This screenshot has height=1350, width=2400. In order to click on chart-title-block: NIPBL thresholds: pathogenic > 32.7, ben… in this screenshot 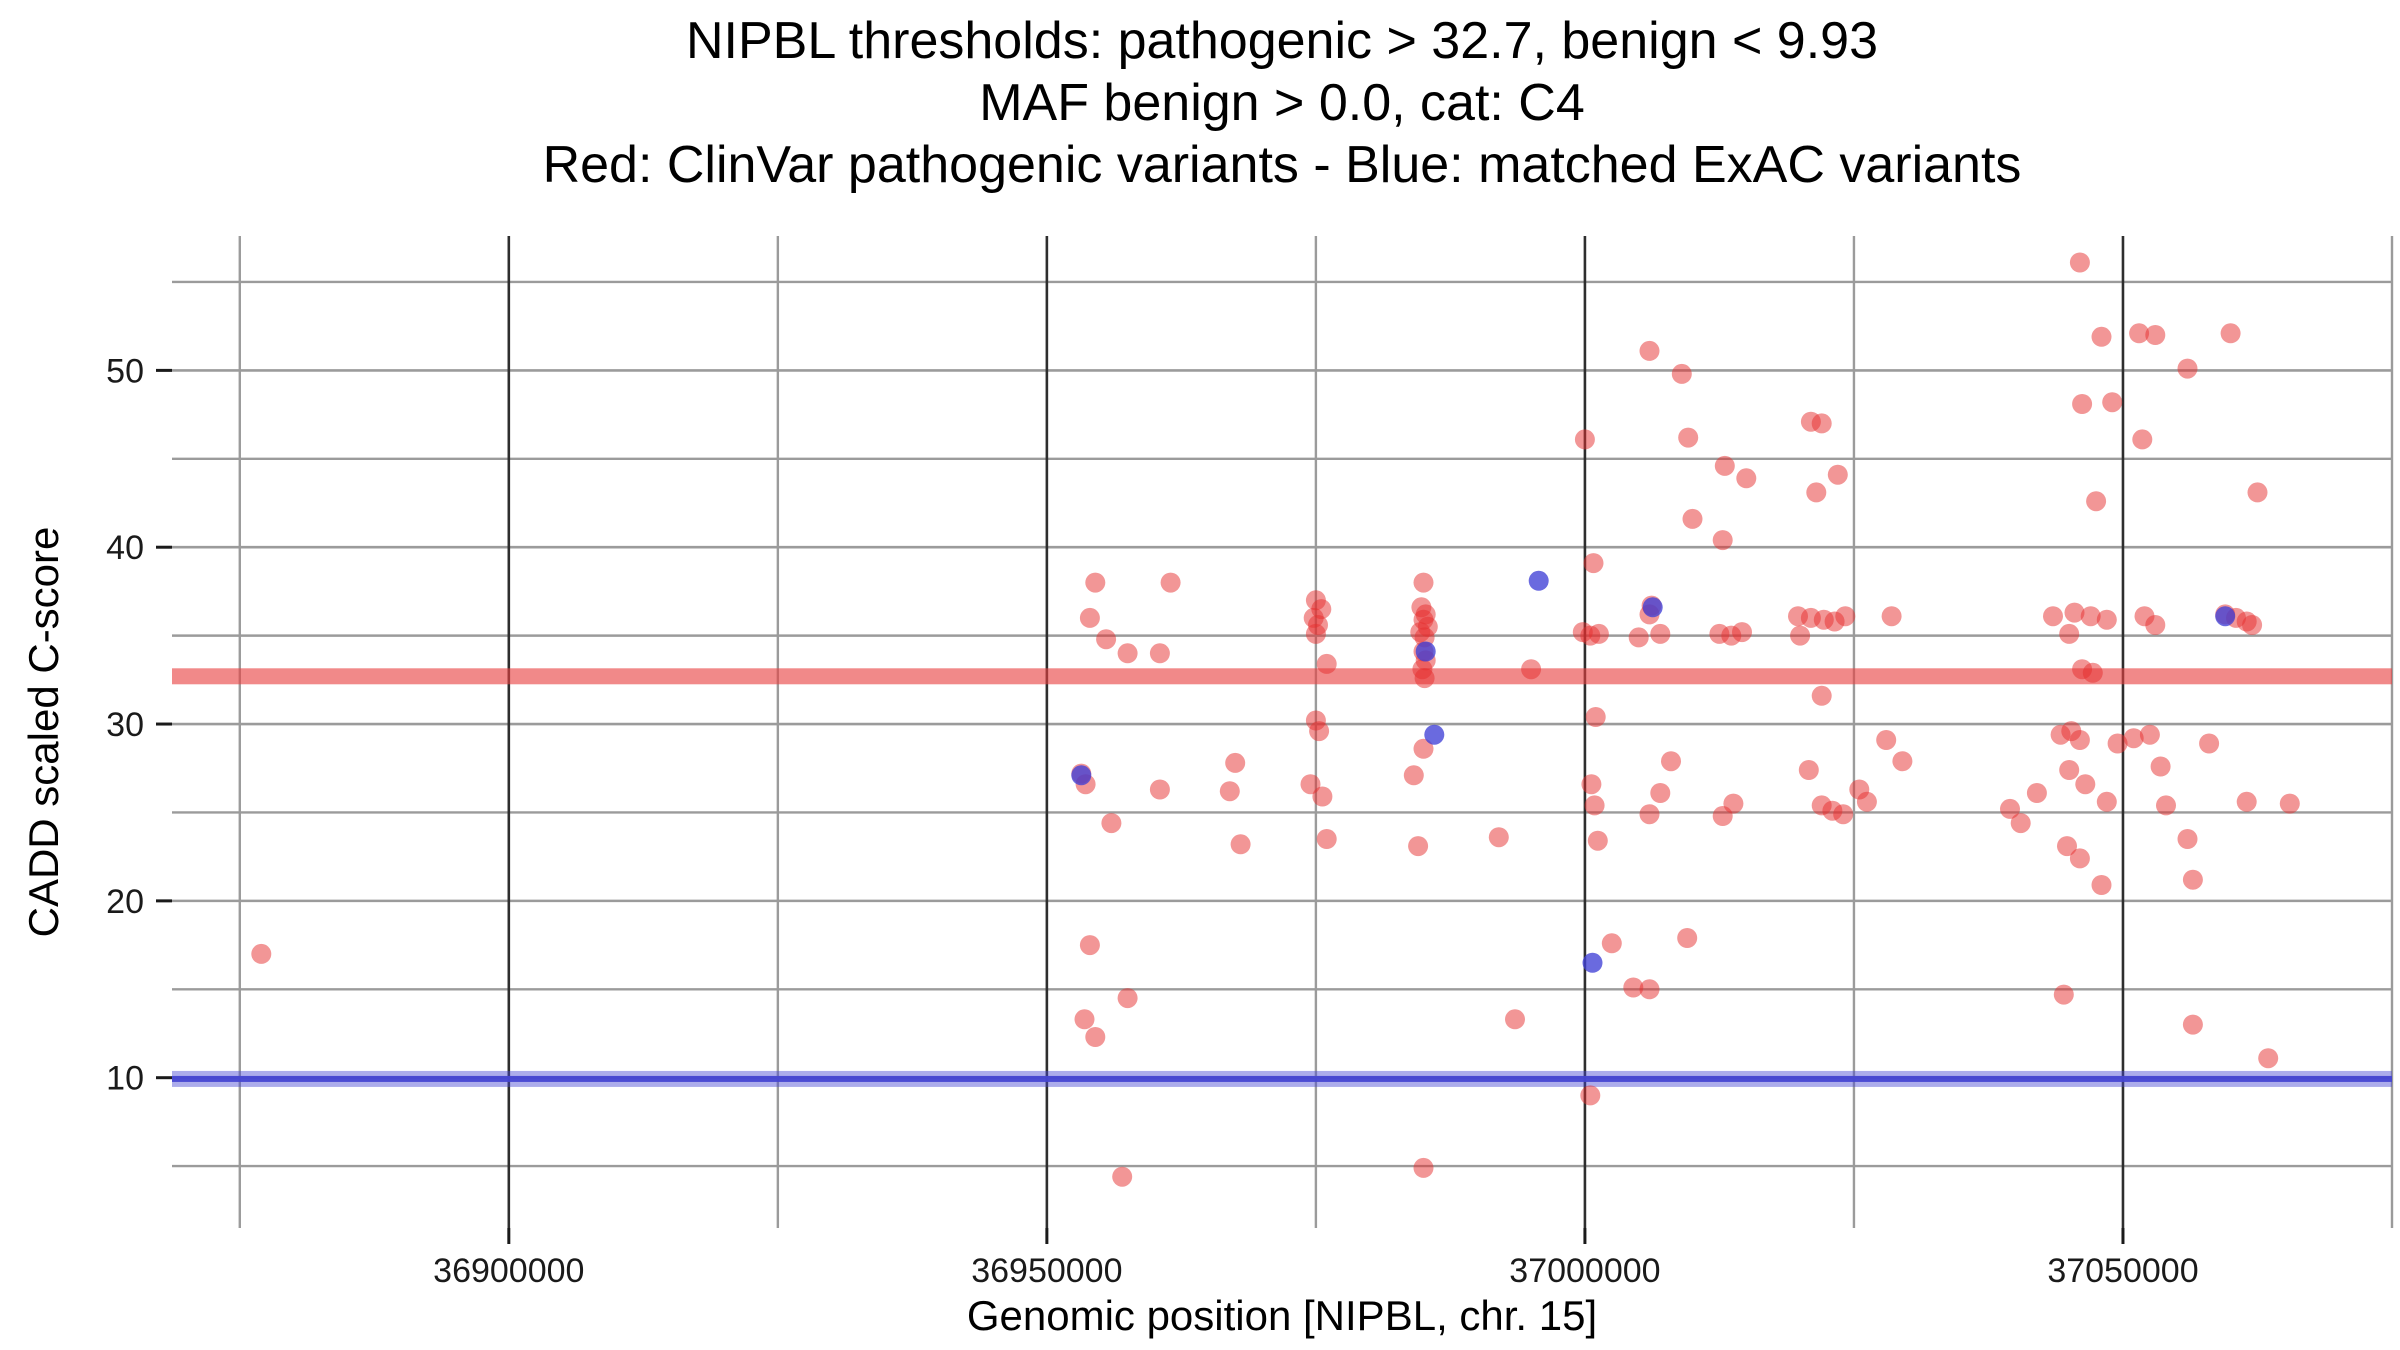, I will do `click(1282, 103)`.